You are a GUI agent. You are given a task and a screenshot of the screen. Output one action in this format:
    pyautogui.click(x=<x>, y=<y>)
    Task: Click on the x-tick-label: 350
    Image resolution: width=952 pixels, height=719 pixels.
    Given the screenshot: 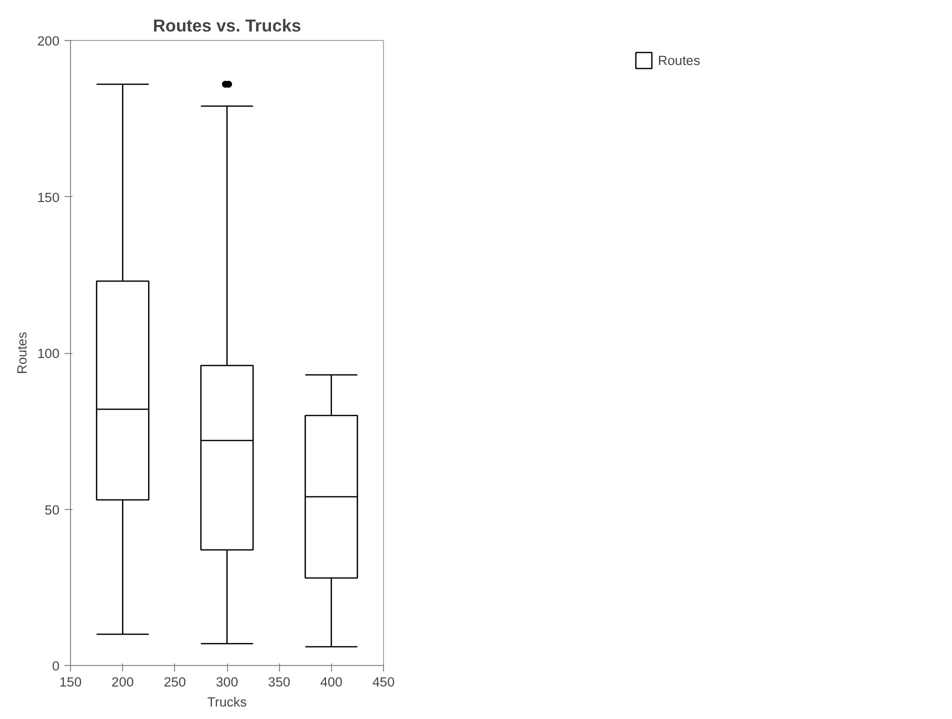 What is the action you would take?
    pyautogui.click(x=279, y=682)
    